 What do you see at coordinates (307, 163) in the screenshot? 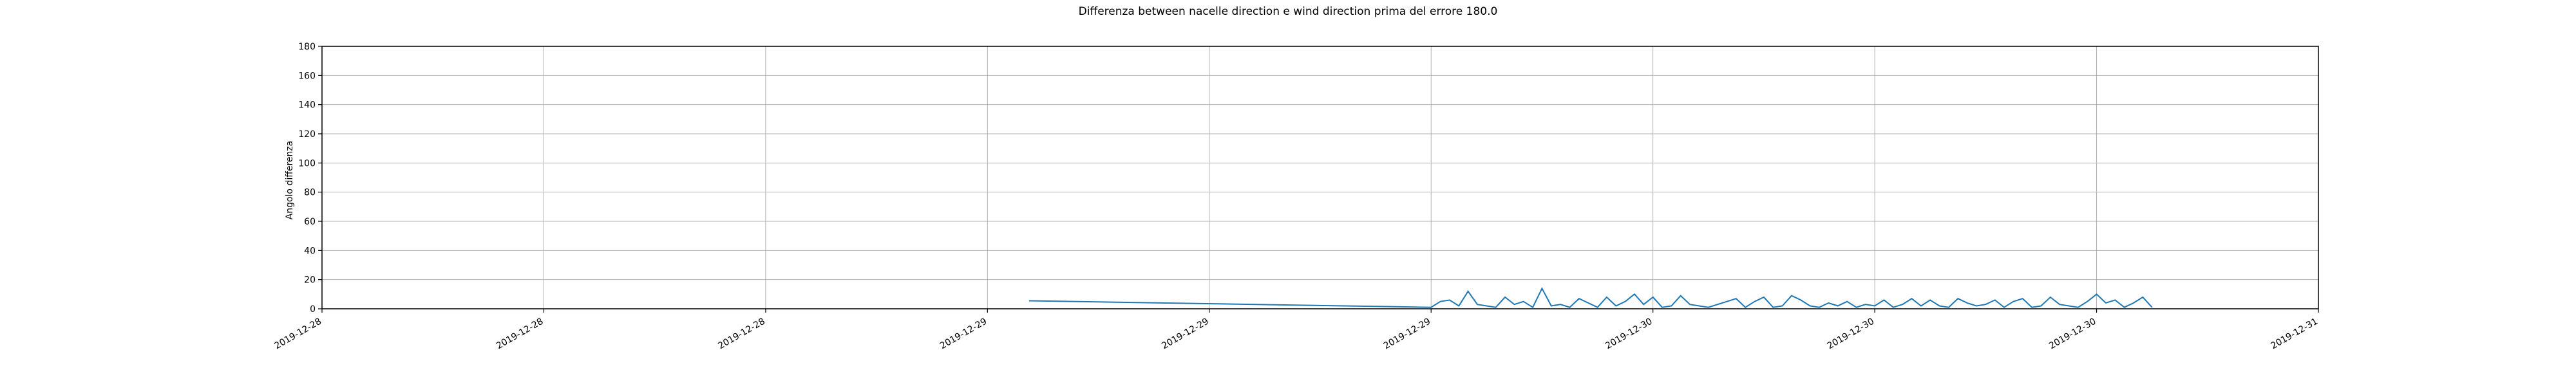
I see `y-tick-label: 100` at bounding box center [307, 163].